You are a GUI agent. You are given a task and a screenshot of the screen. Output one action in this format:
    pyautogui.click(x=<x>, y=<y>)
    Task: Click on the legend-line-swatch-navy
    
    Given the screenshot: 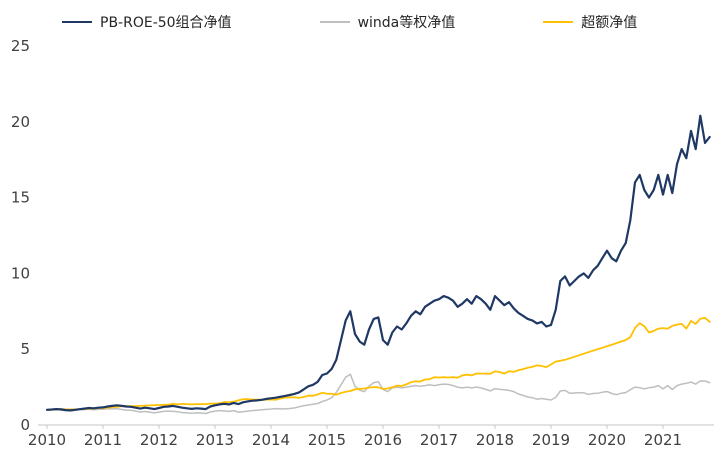 What is the action you would take?
    pyautogui.click(x=77, y=22)
    